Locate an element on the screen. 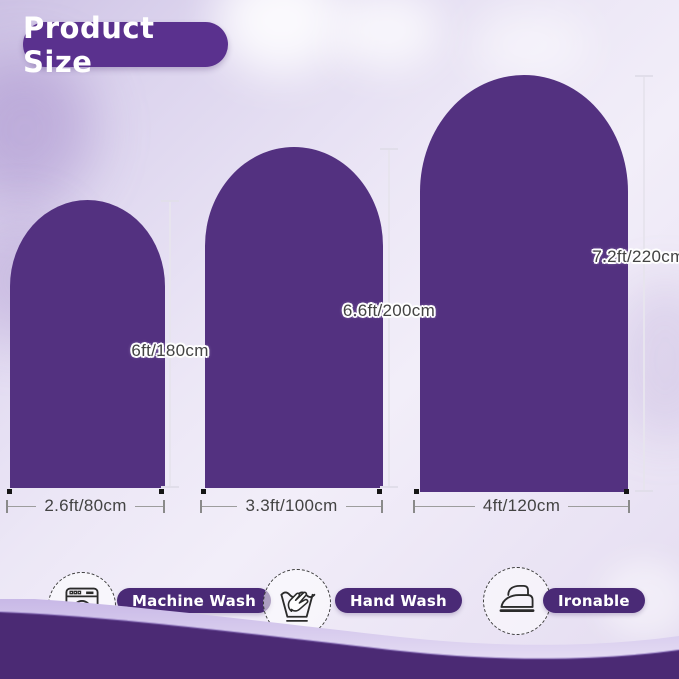 The height and width of the screenshot is (679, 679). width-dimension-line-small: 2.6ft/80cm is located at coordinates (85, 502).